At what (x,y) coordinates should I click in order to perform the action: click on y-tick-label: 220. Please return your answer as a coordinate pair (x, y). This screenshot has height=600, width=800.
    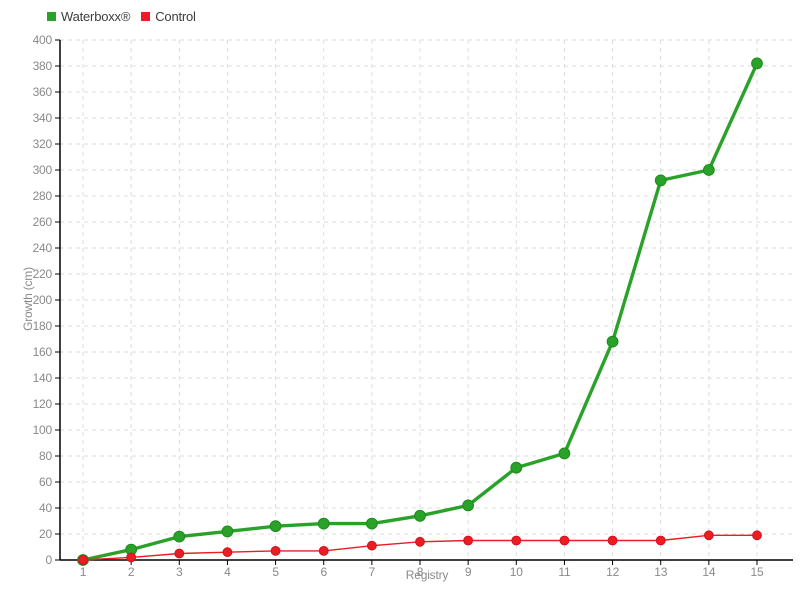
    Looking at the image, I should click on (43, 274).